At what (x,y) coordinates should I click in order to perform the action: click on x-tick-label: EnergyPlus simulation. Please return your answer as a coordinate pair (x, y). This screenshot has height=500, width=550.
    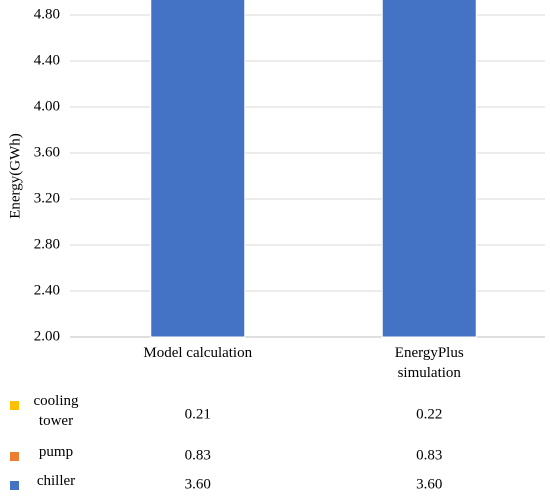
    Looking at the image, I should click on (429, 363).